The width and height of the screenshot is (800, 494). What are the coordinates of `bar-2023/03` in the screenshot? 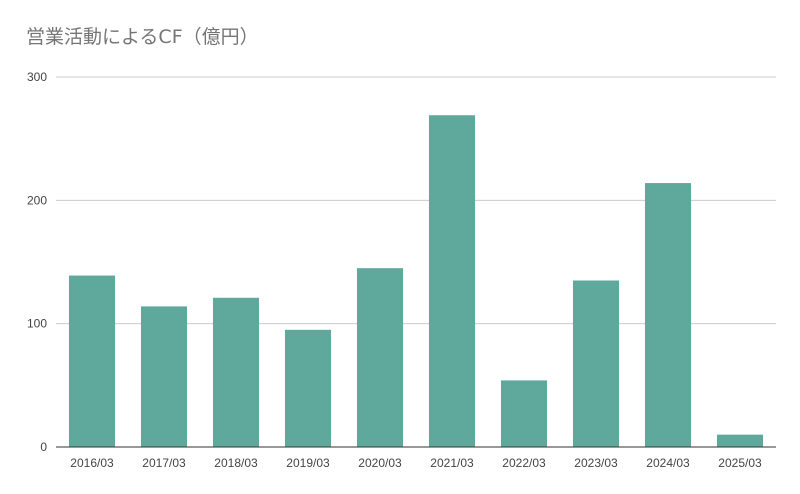 It's located at (596, 363).